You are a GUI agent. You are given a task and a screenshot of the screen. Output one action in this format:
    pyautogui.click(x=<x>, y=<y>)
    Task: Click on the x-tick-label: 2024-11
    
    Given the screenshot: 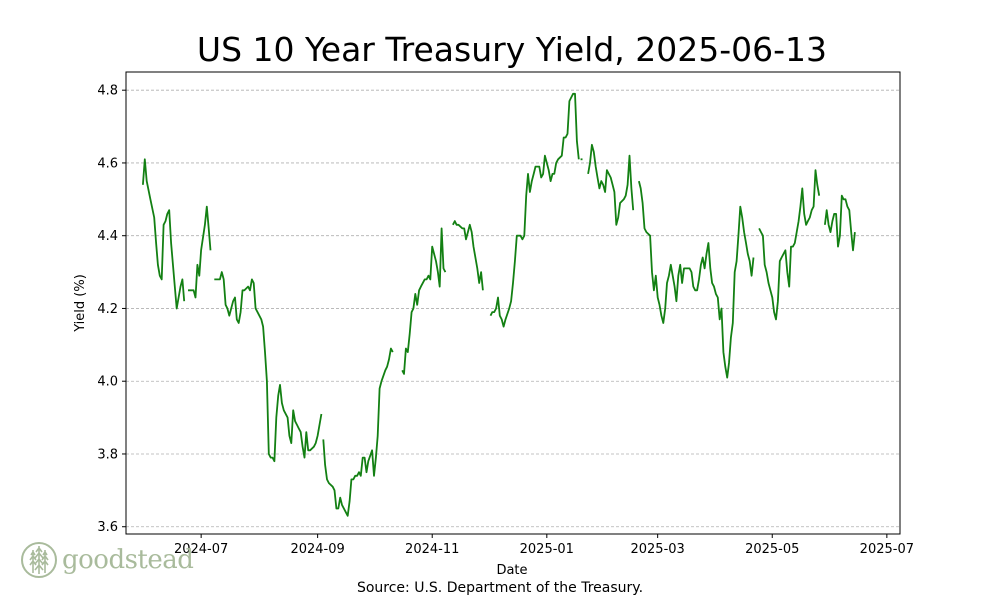 What is the action you would take?
    pyautogui.click(x=432, y=549)
    